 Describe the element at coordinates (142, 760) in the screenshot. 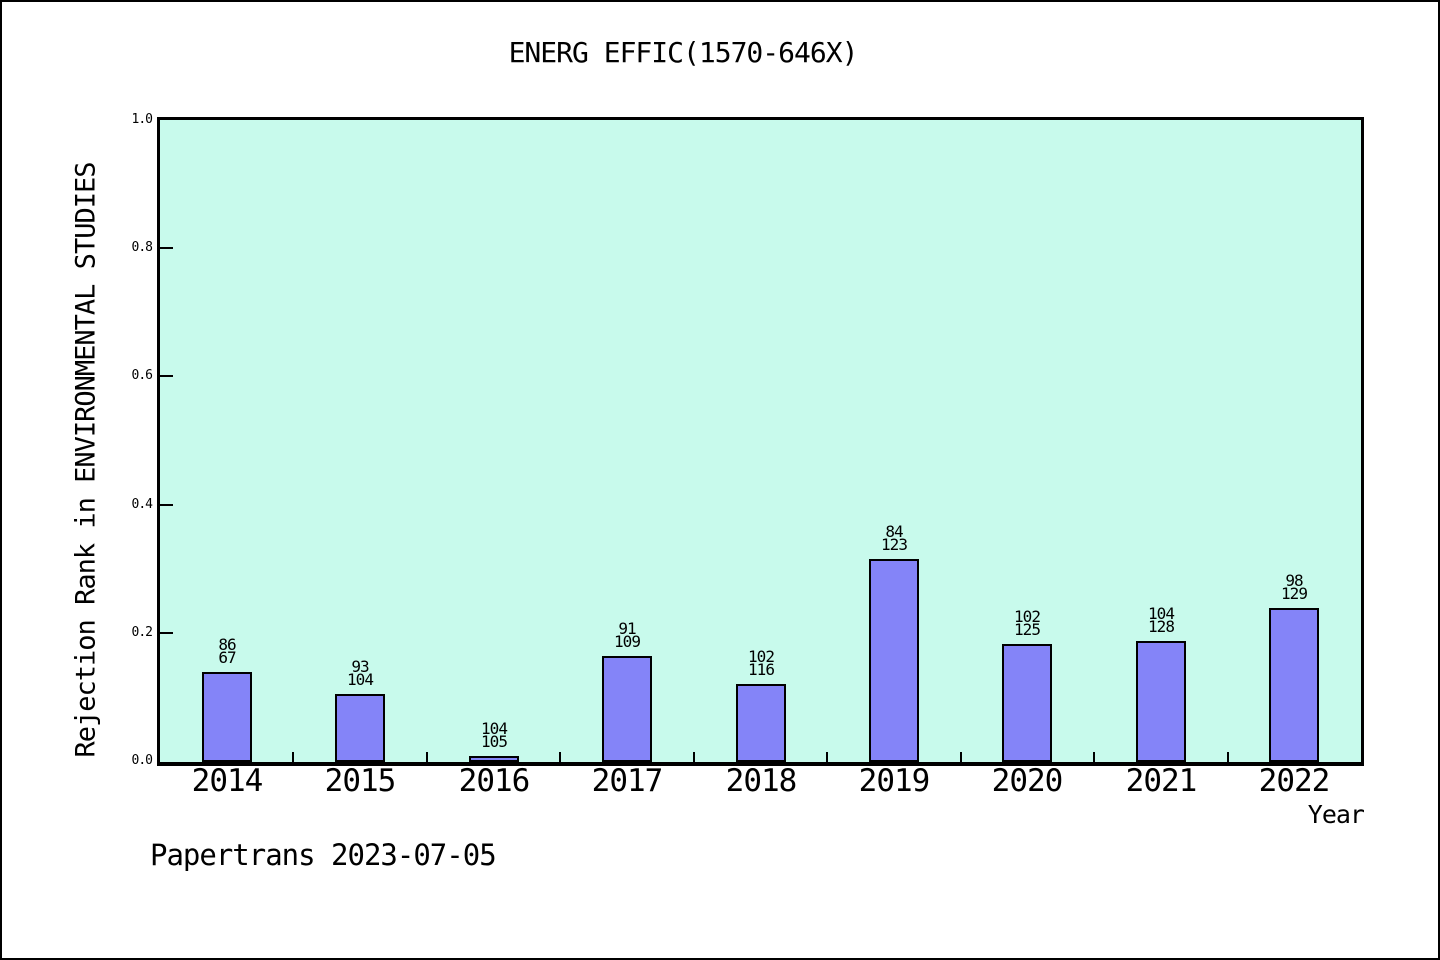

I see `y-tick-label: 0.0` at that location.